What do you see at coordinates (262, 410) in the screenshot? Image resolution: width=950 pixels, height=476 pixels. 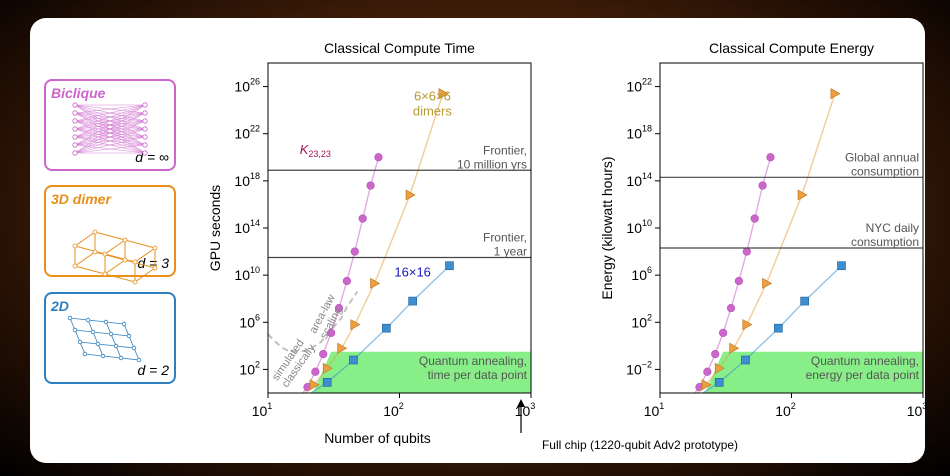 I see `x-tick-label: 10¹` at bounding box center [262, 410].